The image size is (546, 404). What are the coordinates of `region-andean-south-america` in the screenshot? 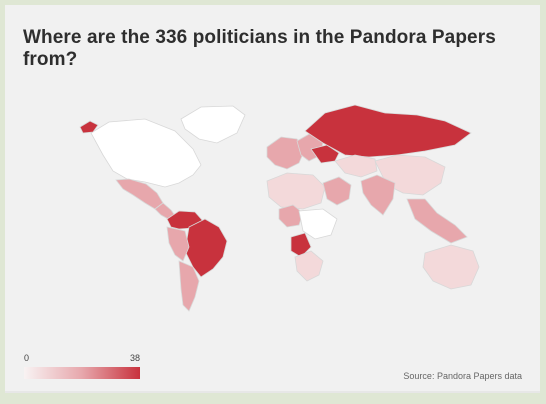 It's located at (178, 244).